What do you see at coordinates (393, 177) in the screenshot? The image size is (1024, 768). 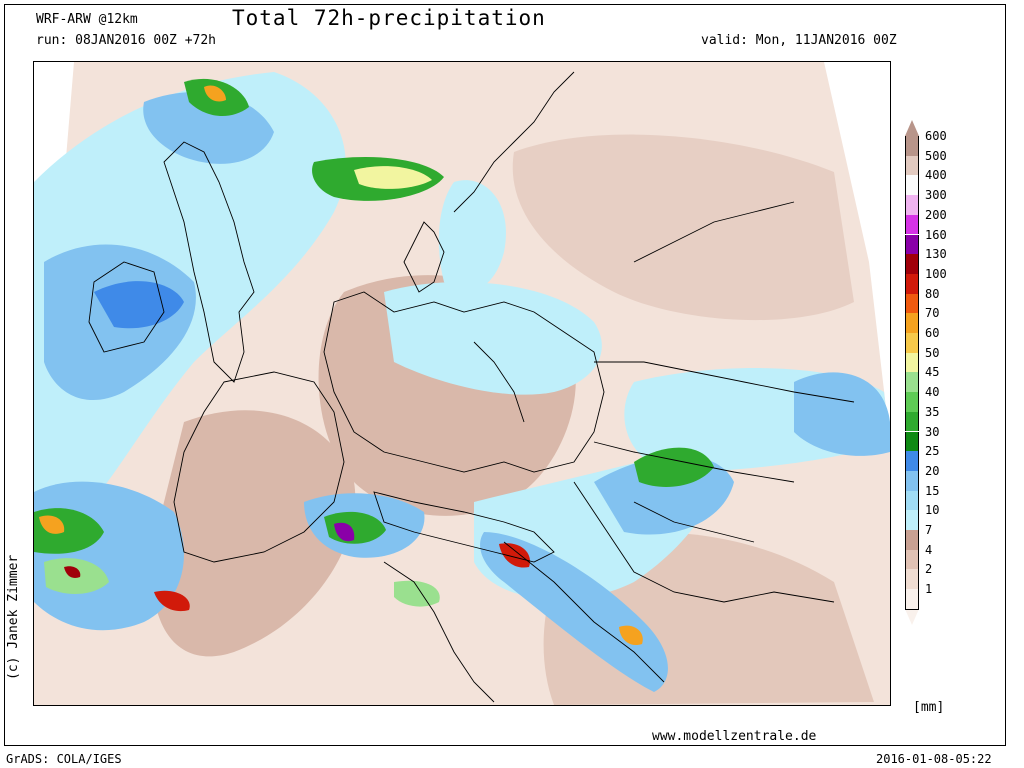 I see `precip-core-north-sea` at bounding box center [393, 177].